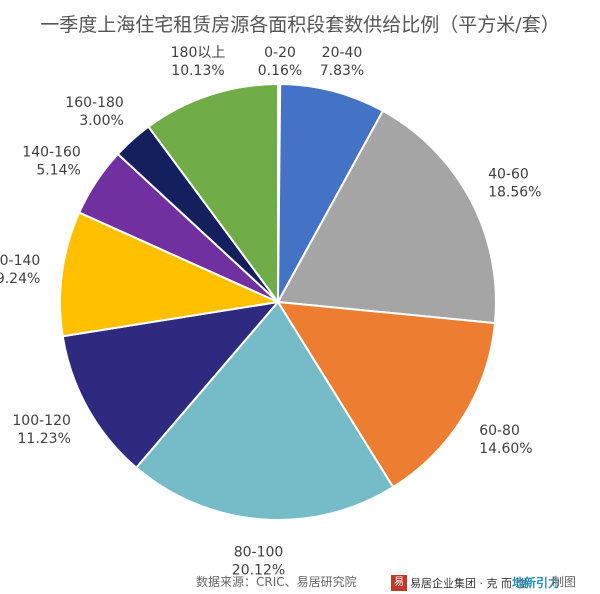  What do you see at coordinates (505, 449) in the screenshot?
I see `slice-value-label: 14.60%` at bounding box center [505, 449].